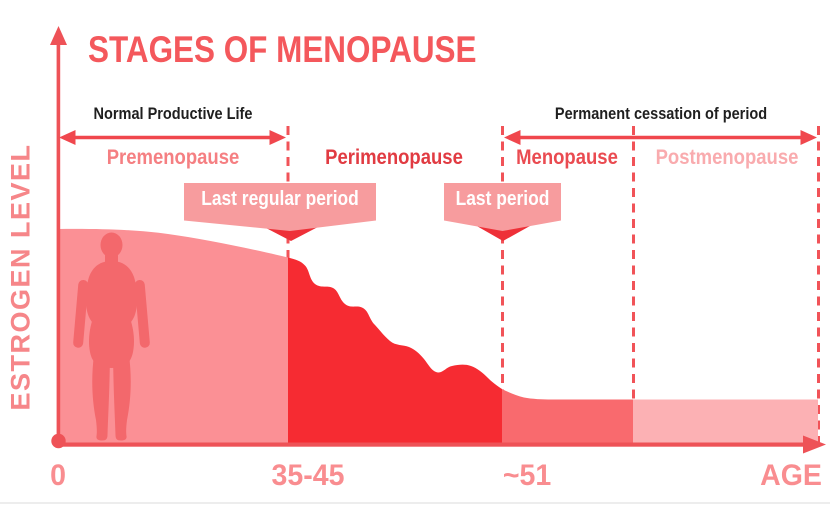 This screenshot has width=830, height=511. I want to click on woman-silhouette, so click(111, 336).